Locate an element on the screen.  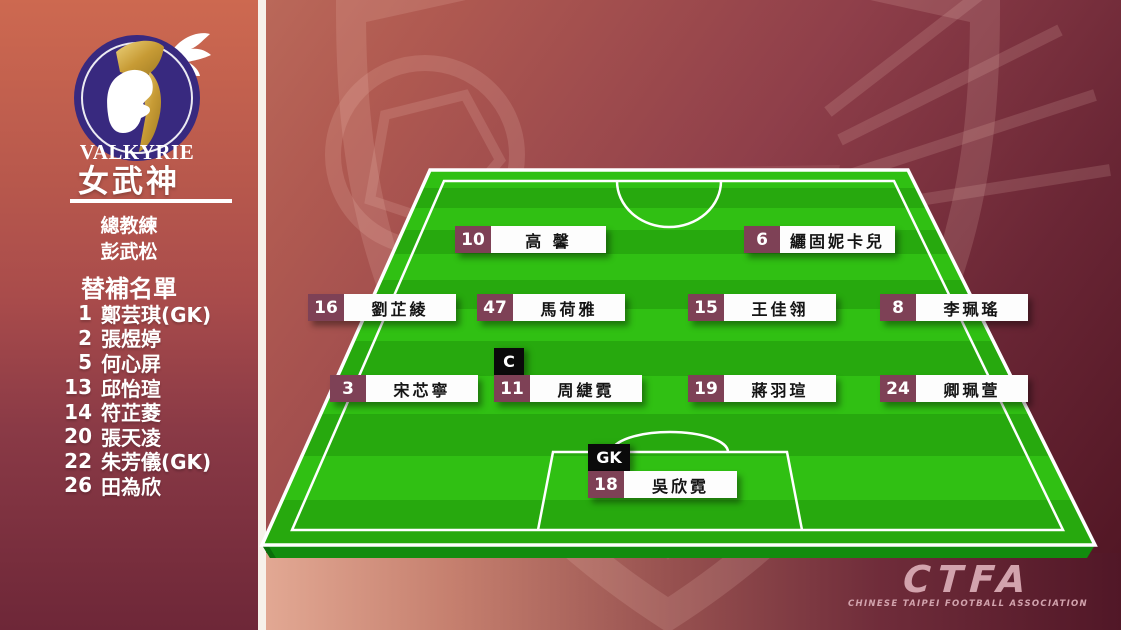
player-number: 3 is located at coordinates (348, 388).